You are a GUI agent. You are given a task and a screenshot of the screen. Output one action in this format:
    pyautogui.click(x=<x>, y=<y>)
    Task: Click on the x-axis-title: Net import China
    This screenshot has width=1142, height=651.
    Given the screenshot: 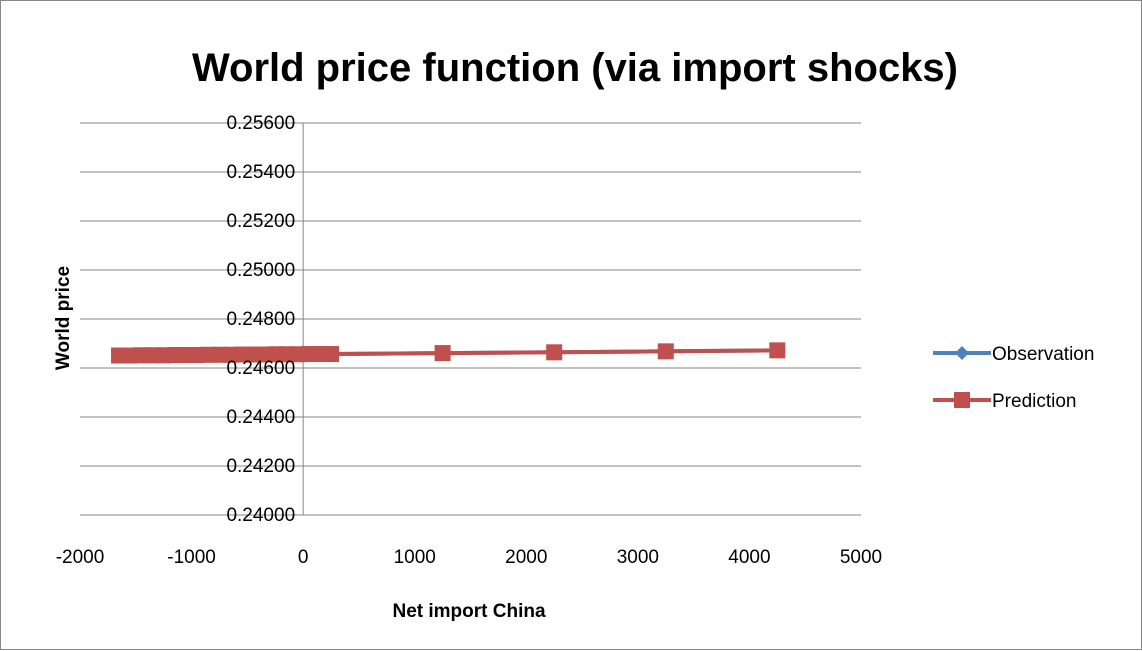 What is the action you would take?
    pyautogui.click(x=468, y=611)
    